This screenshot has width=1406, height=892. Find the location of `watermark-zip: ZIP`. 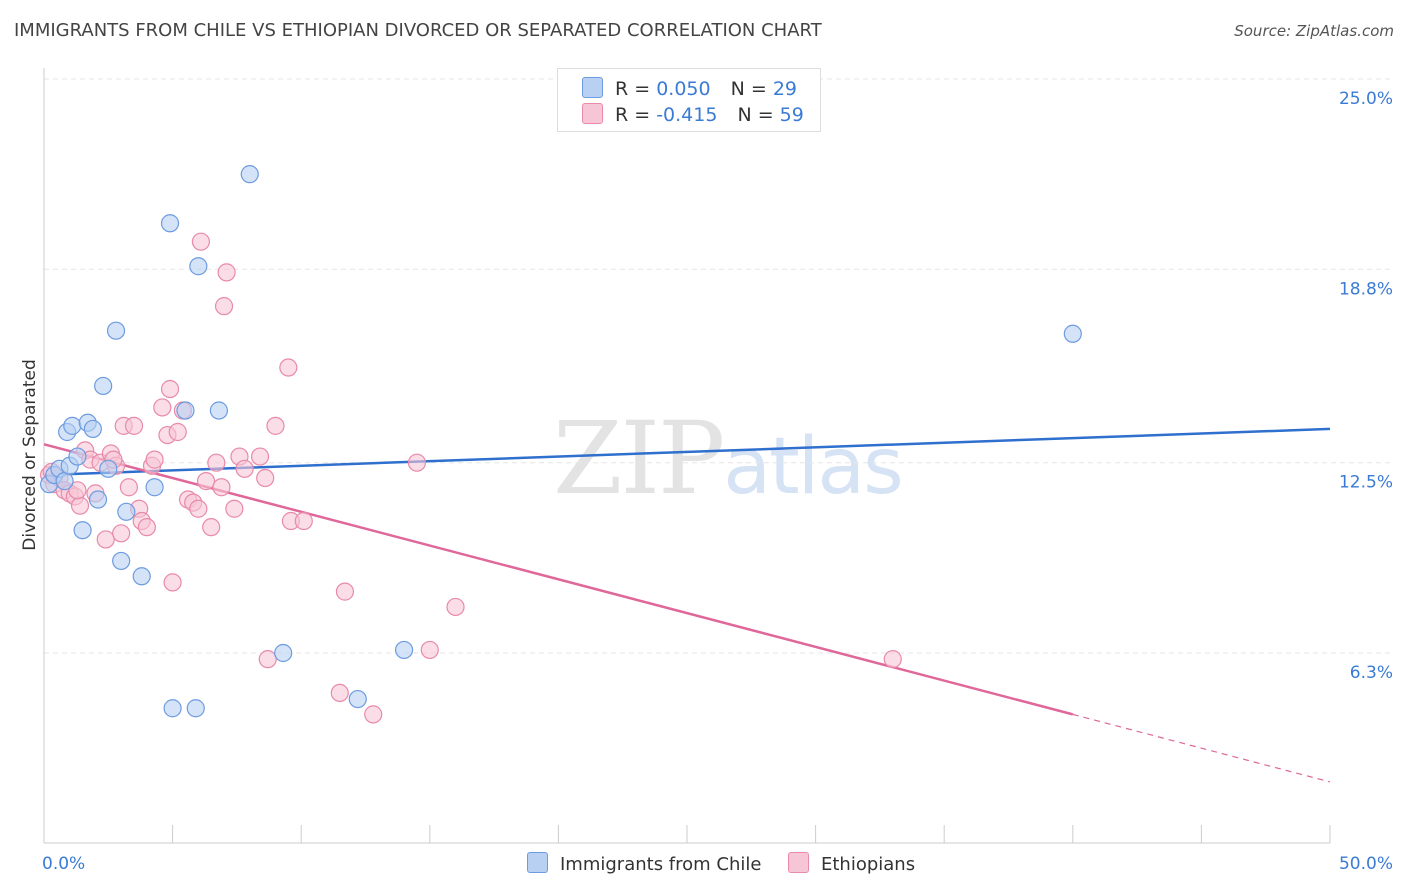

watermark-zip: ZIP is located at coordinates (639, 458).